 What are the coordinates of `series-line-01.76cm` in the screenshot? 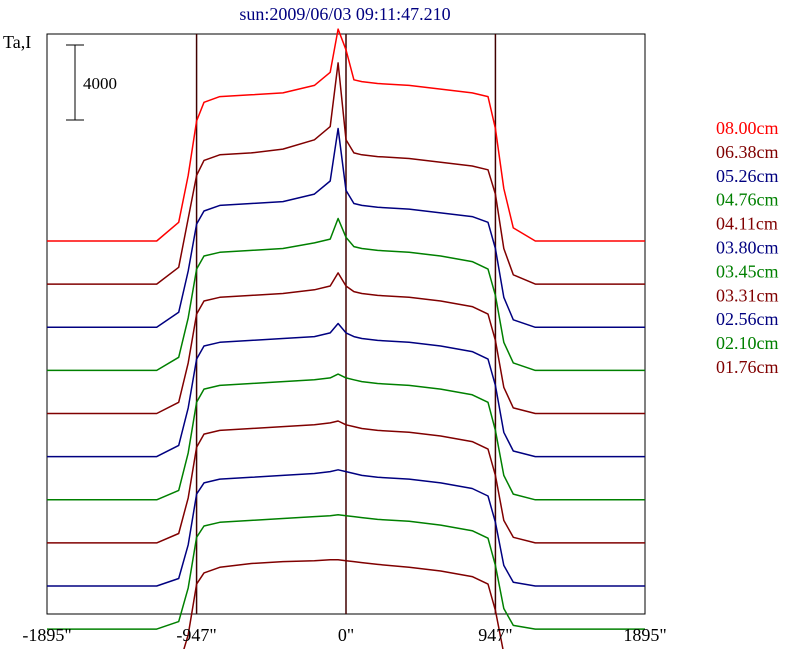 It's located at (343, 604).